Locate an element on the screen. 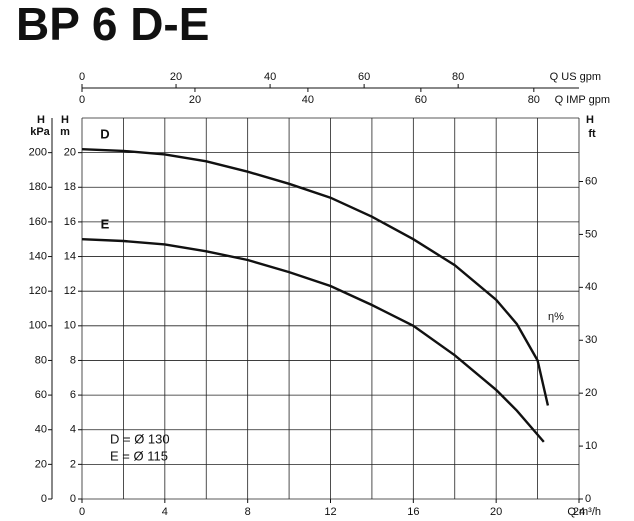 This screenshot has height=521, width=634. y2-tick-label: 40 is located at coordinates (41, 430).